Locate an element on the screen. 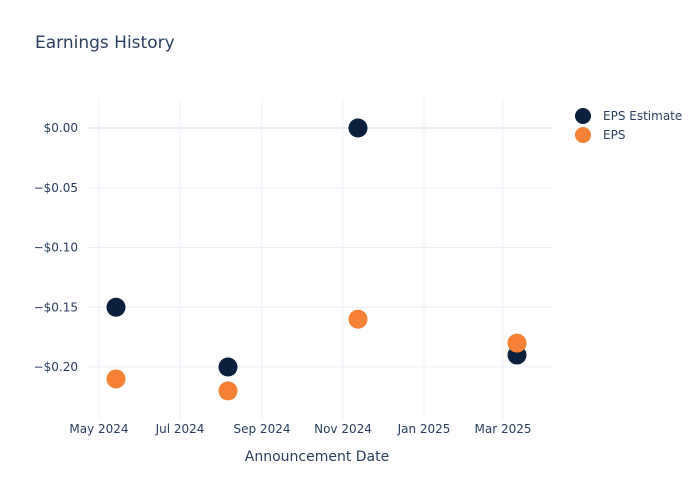 The width and height of the screenshot is (700, 500). x-tick-label: Sep 2024 is located at coordinates (262, 429).